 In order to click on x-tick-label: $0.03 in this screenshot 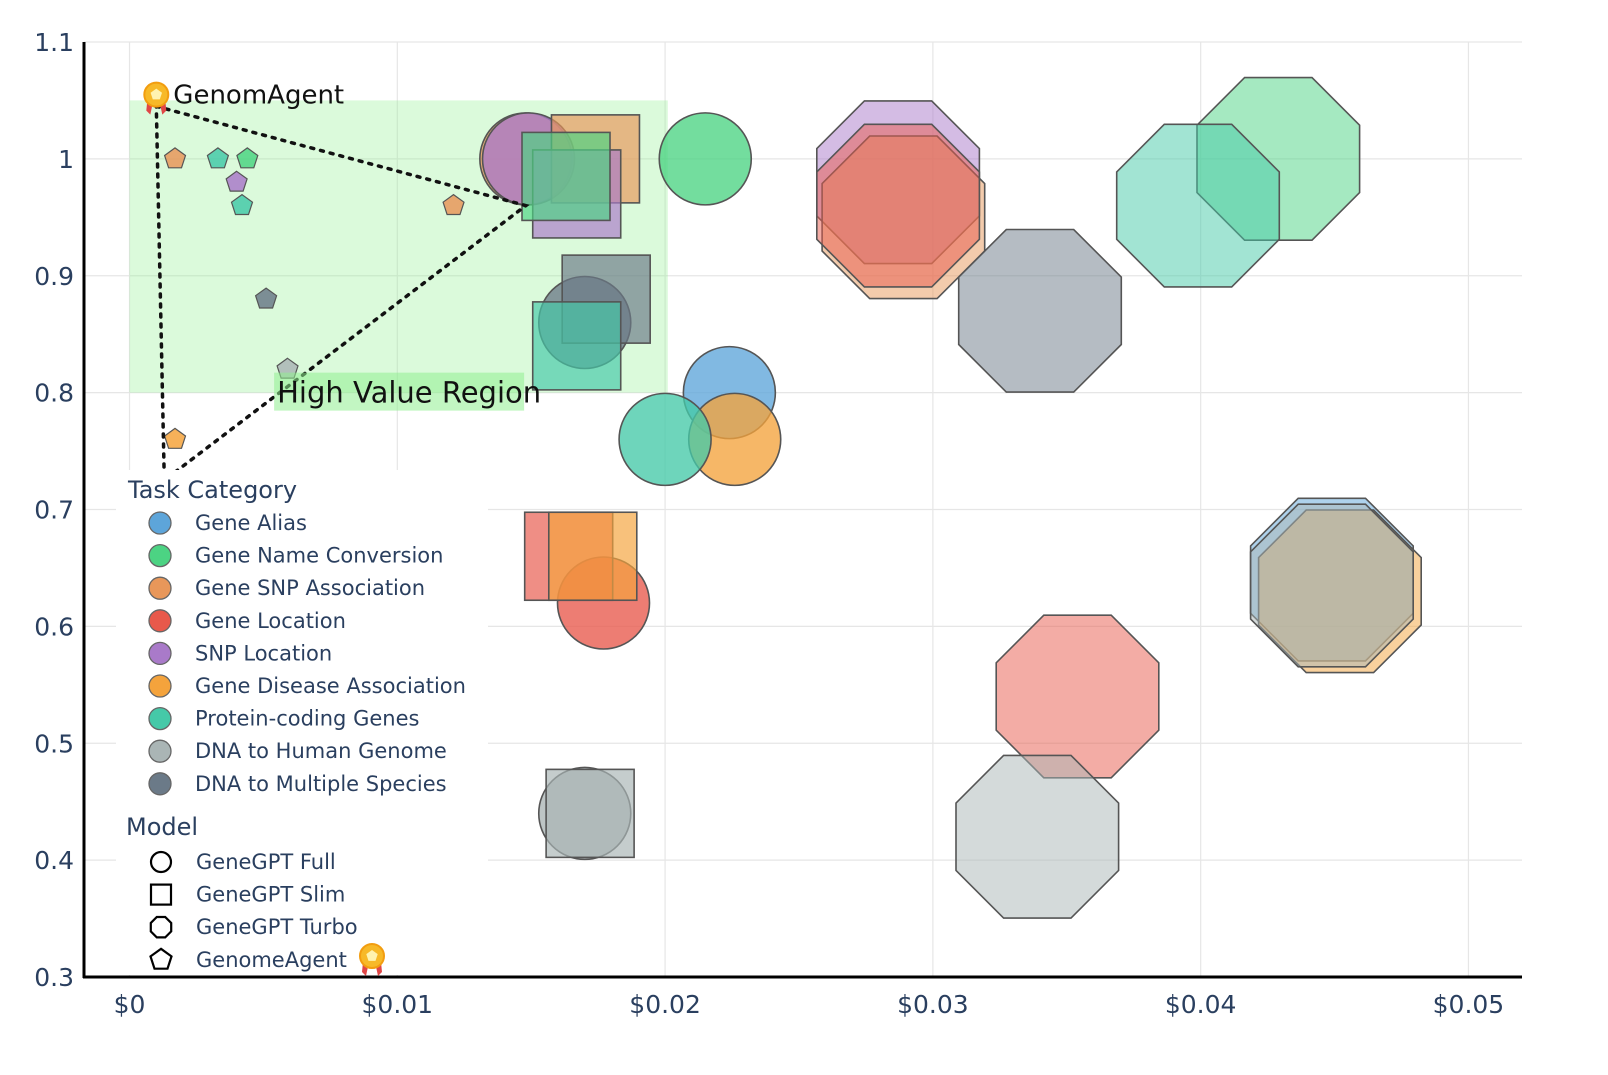, I will do `click(933, 1004)`.